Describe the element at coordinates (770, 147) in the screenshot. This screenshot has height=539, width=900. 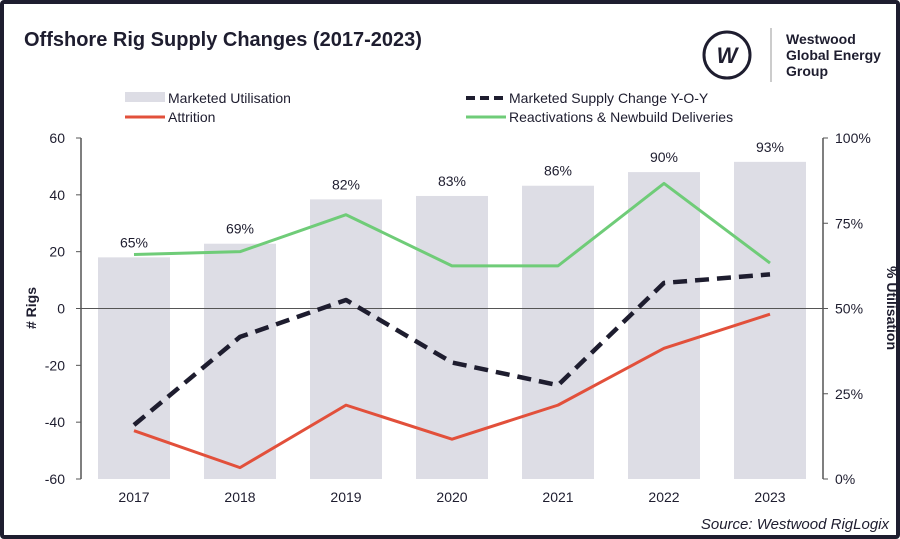
I see `bar-label-2023: 93%` at that location.